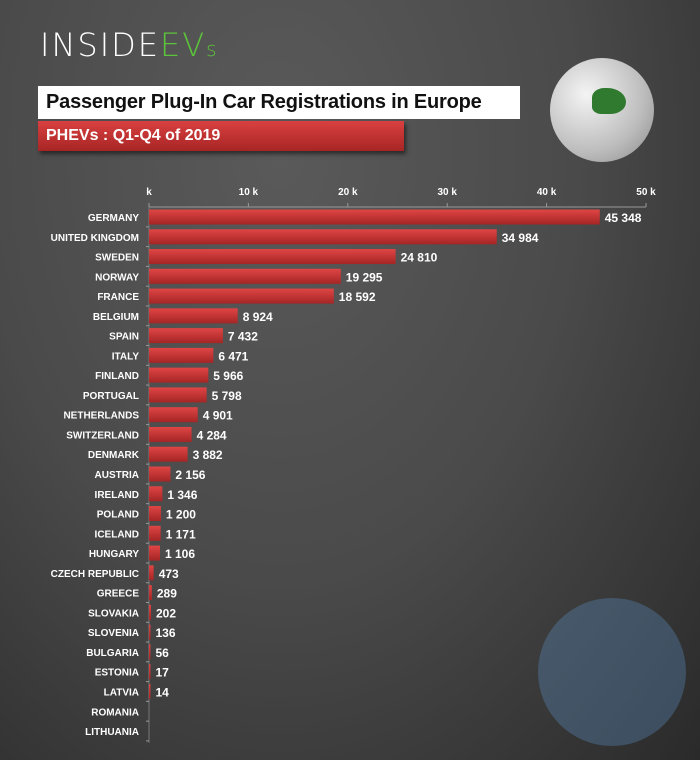  Describe the element at coordinates (520, 238) in the screenshot. I see `value-label: 34 984` at that location.